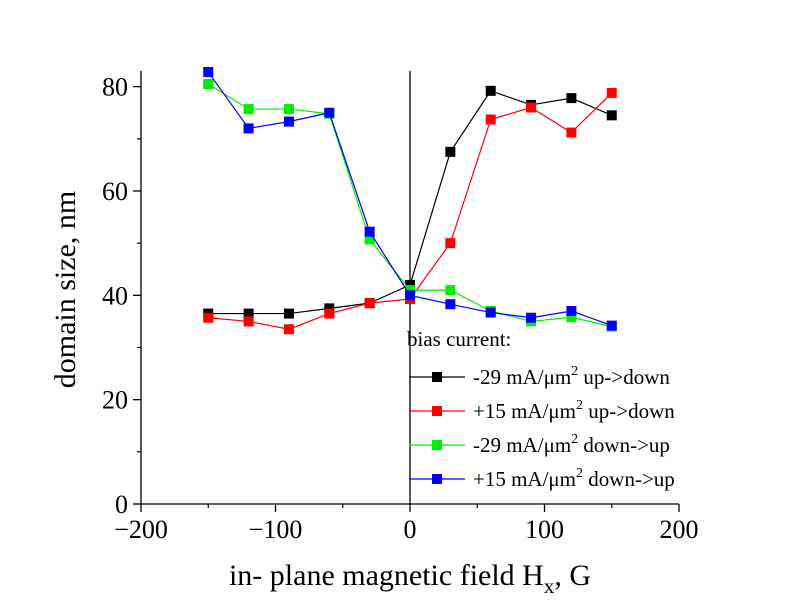 The image size is (790, 605). I want to click on legend-label: +15 mA/μm2 down->up, so click(574, 478).